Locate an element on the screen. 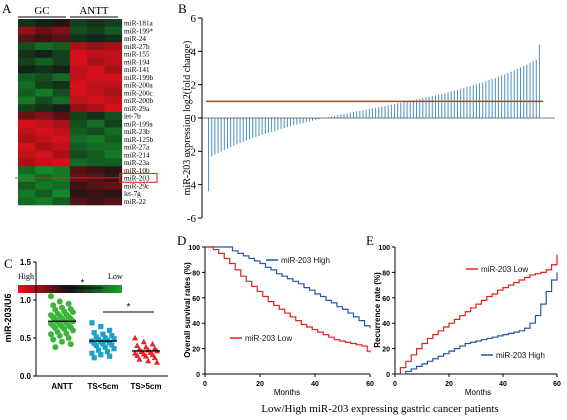 Image resolution: width=567 pixels, height=420 pixels. heatmap-row-label: miR-200a is located at coordinates (139, 86).